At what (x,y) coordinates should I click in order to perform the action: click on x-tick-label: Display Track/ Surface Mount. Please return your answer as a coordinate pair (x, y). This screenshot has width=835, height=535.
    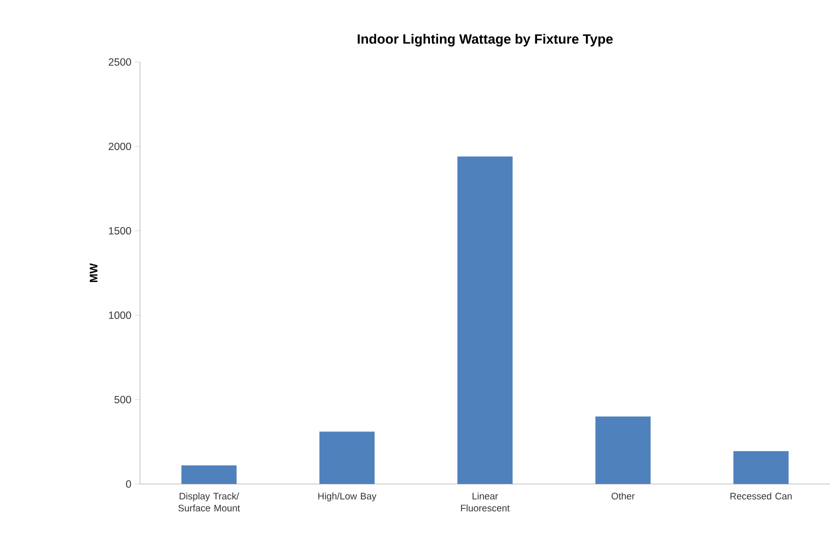
    Looking at the image, I should click on (209, 502).